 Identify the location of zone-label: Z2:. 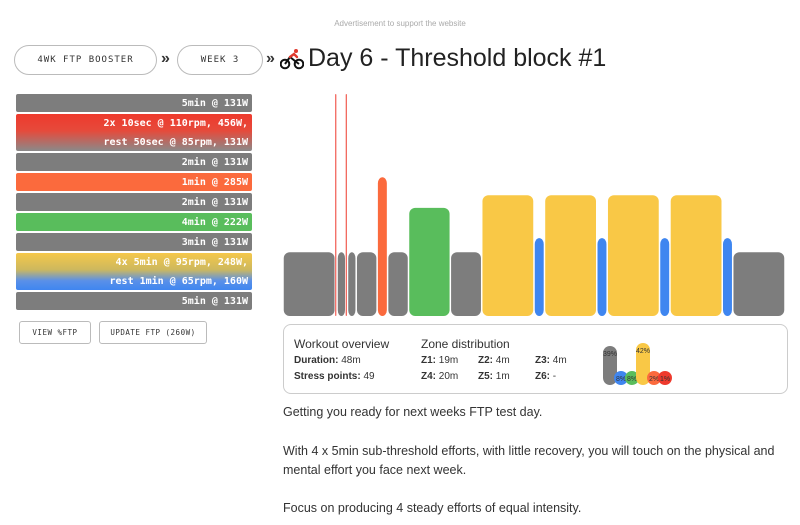
(485, 360).